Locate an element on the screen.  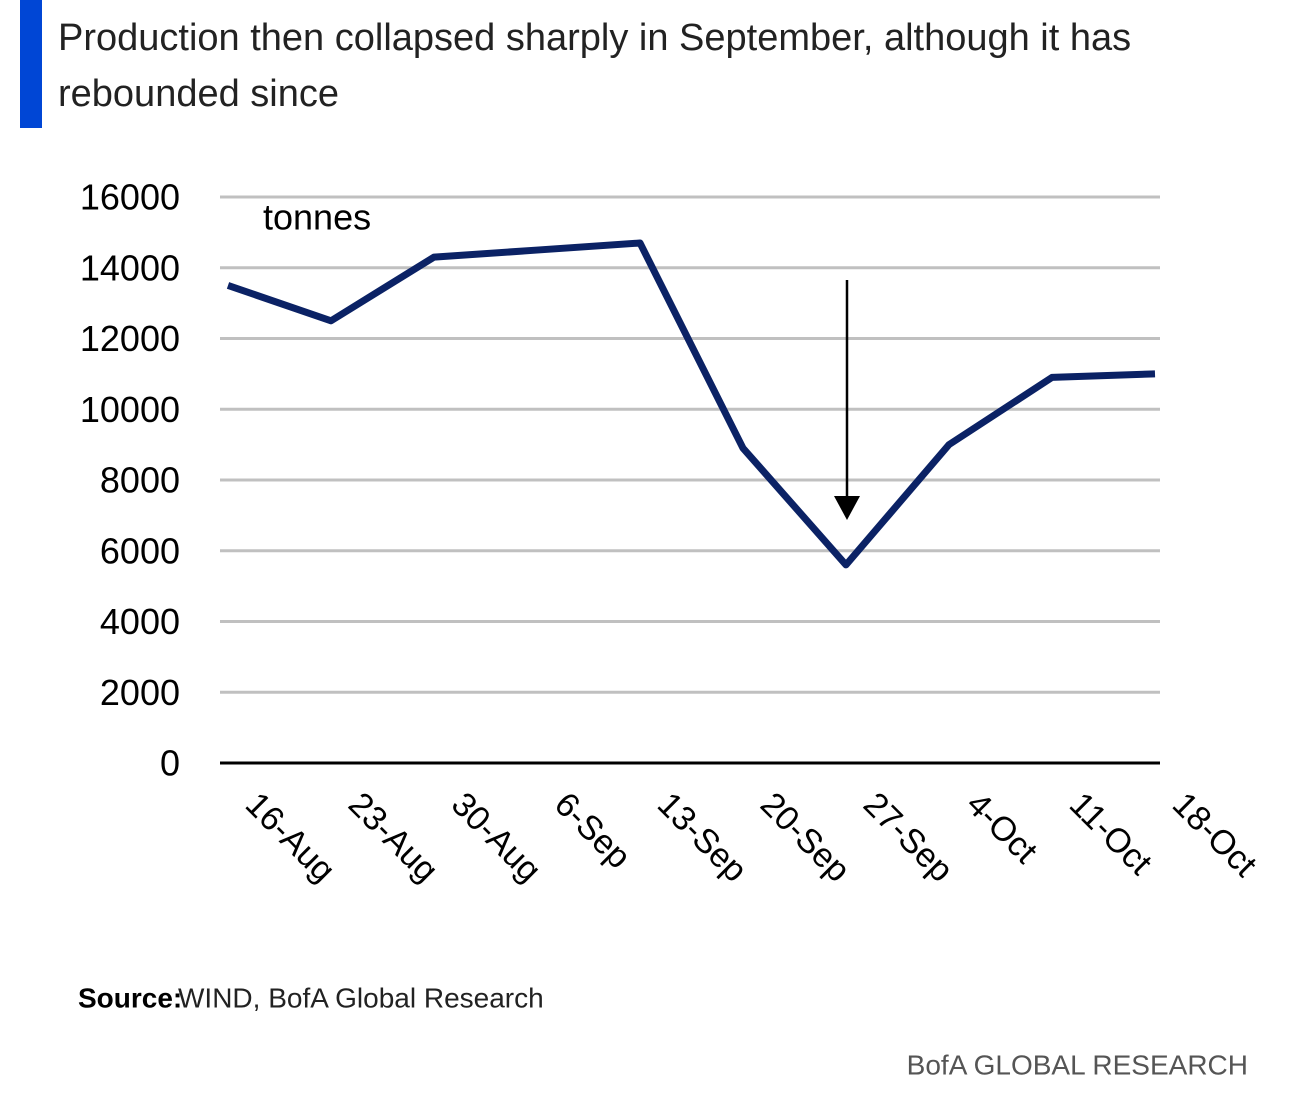
brand: BofA GLOBAL RESEARCH is located at coordinates (1077, 1064).